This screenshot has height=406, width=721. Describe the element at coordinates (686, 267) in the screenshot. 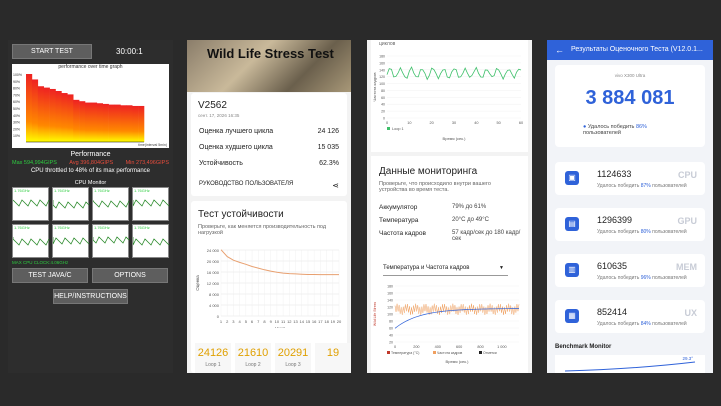

I see `metric-label: MEM` at that location.